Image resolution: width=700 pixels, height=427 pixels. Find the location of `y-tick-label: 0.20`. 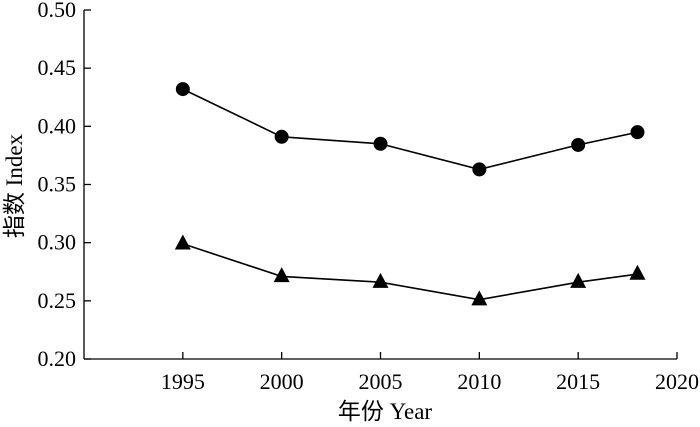

y-tick-label: 0.20 is located at coordinates (57, 358).